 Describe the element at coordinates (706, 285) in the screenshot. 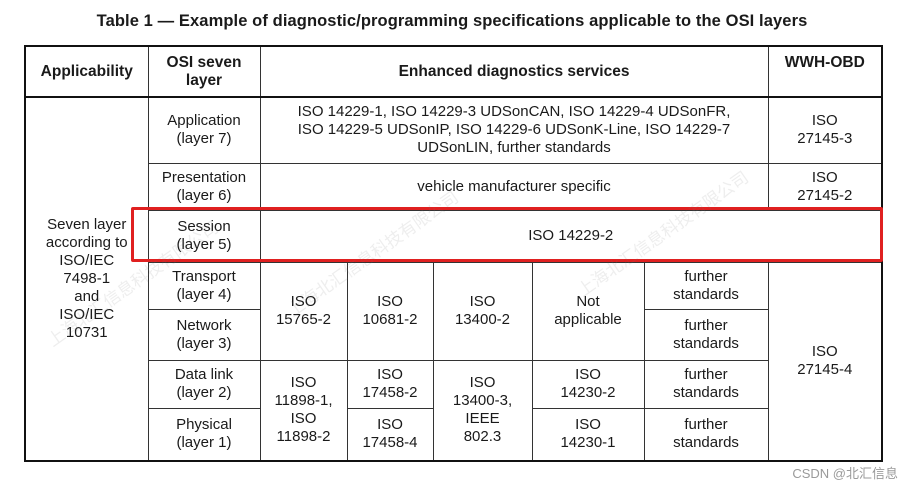

I see `transport-col5: further standards` at that location.